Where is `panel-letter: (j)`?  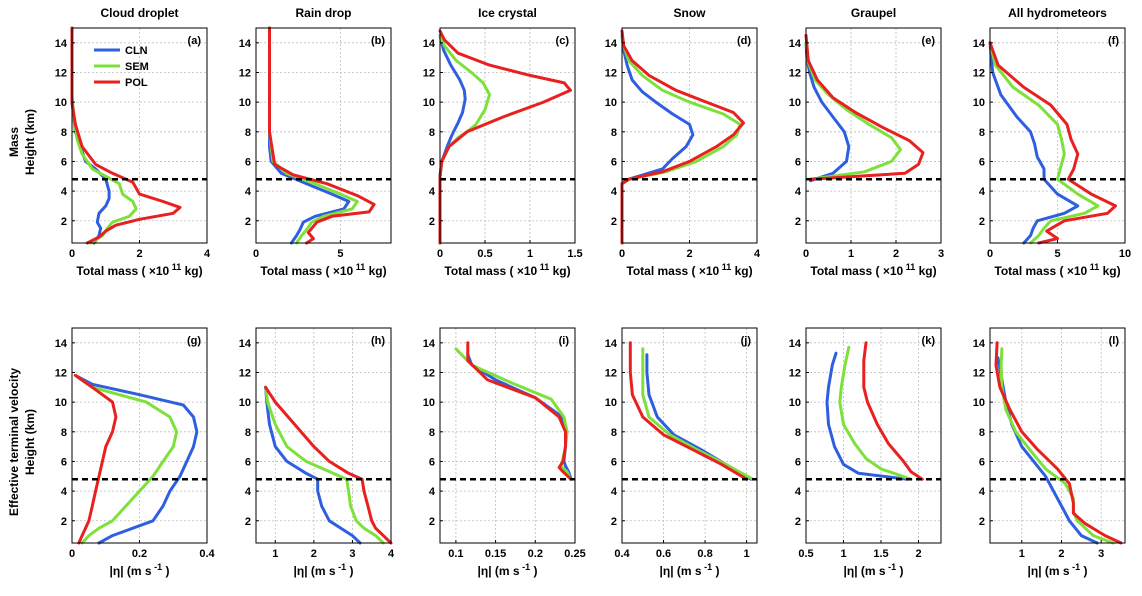 panel-letter: (j) is located at coordinates (746, 341).